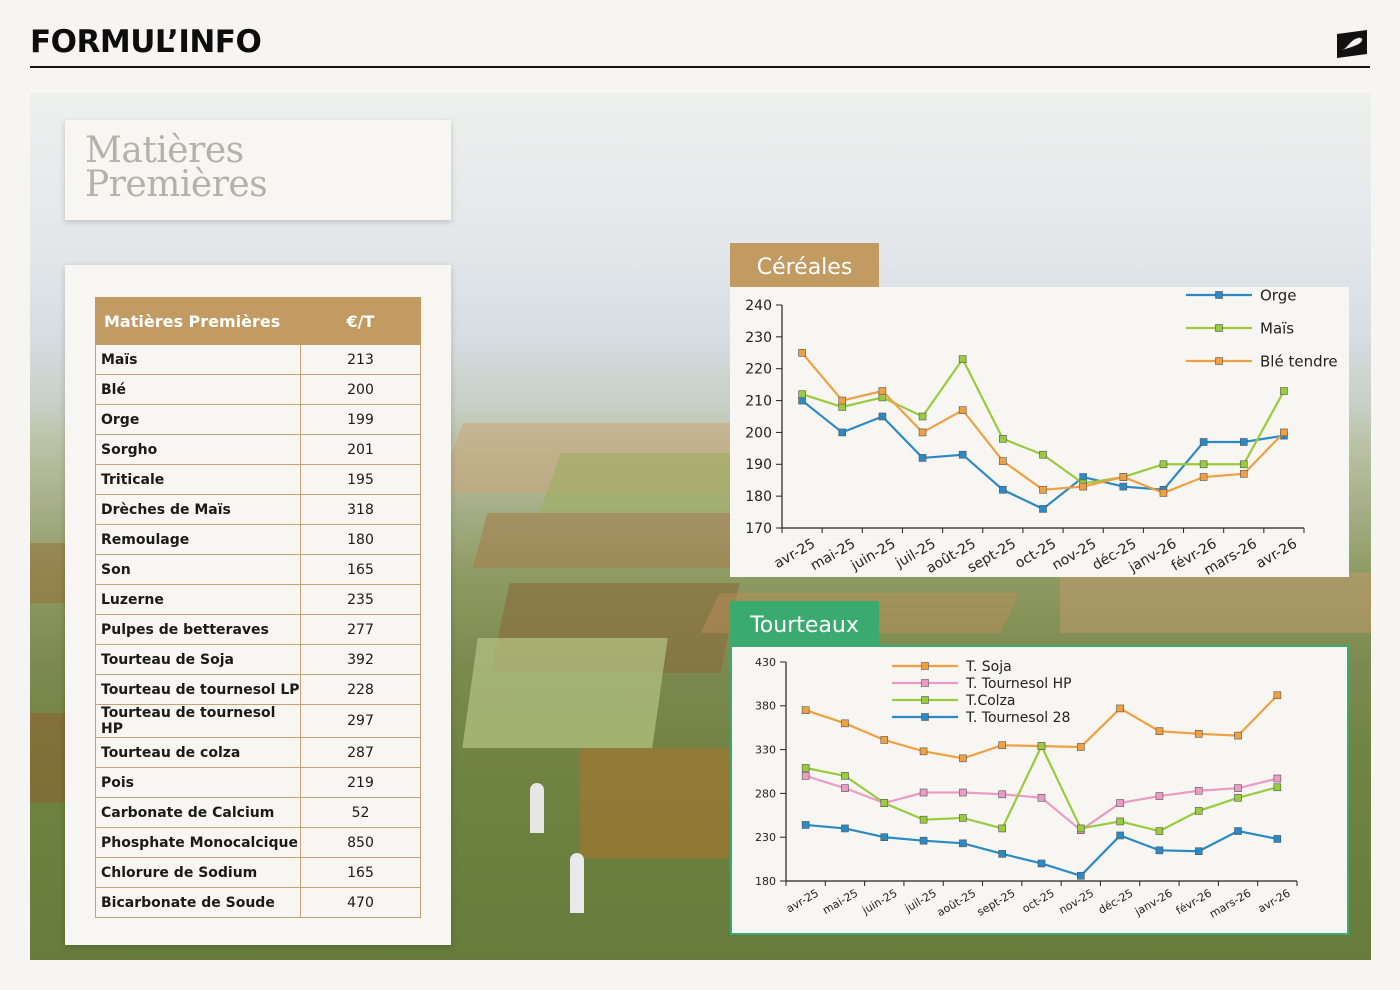 This screenshot has height=990, width=1400. I want to click on y-tick-label: 190, so click(758, 465).